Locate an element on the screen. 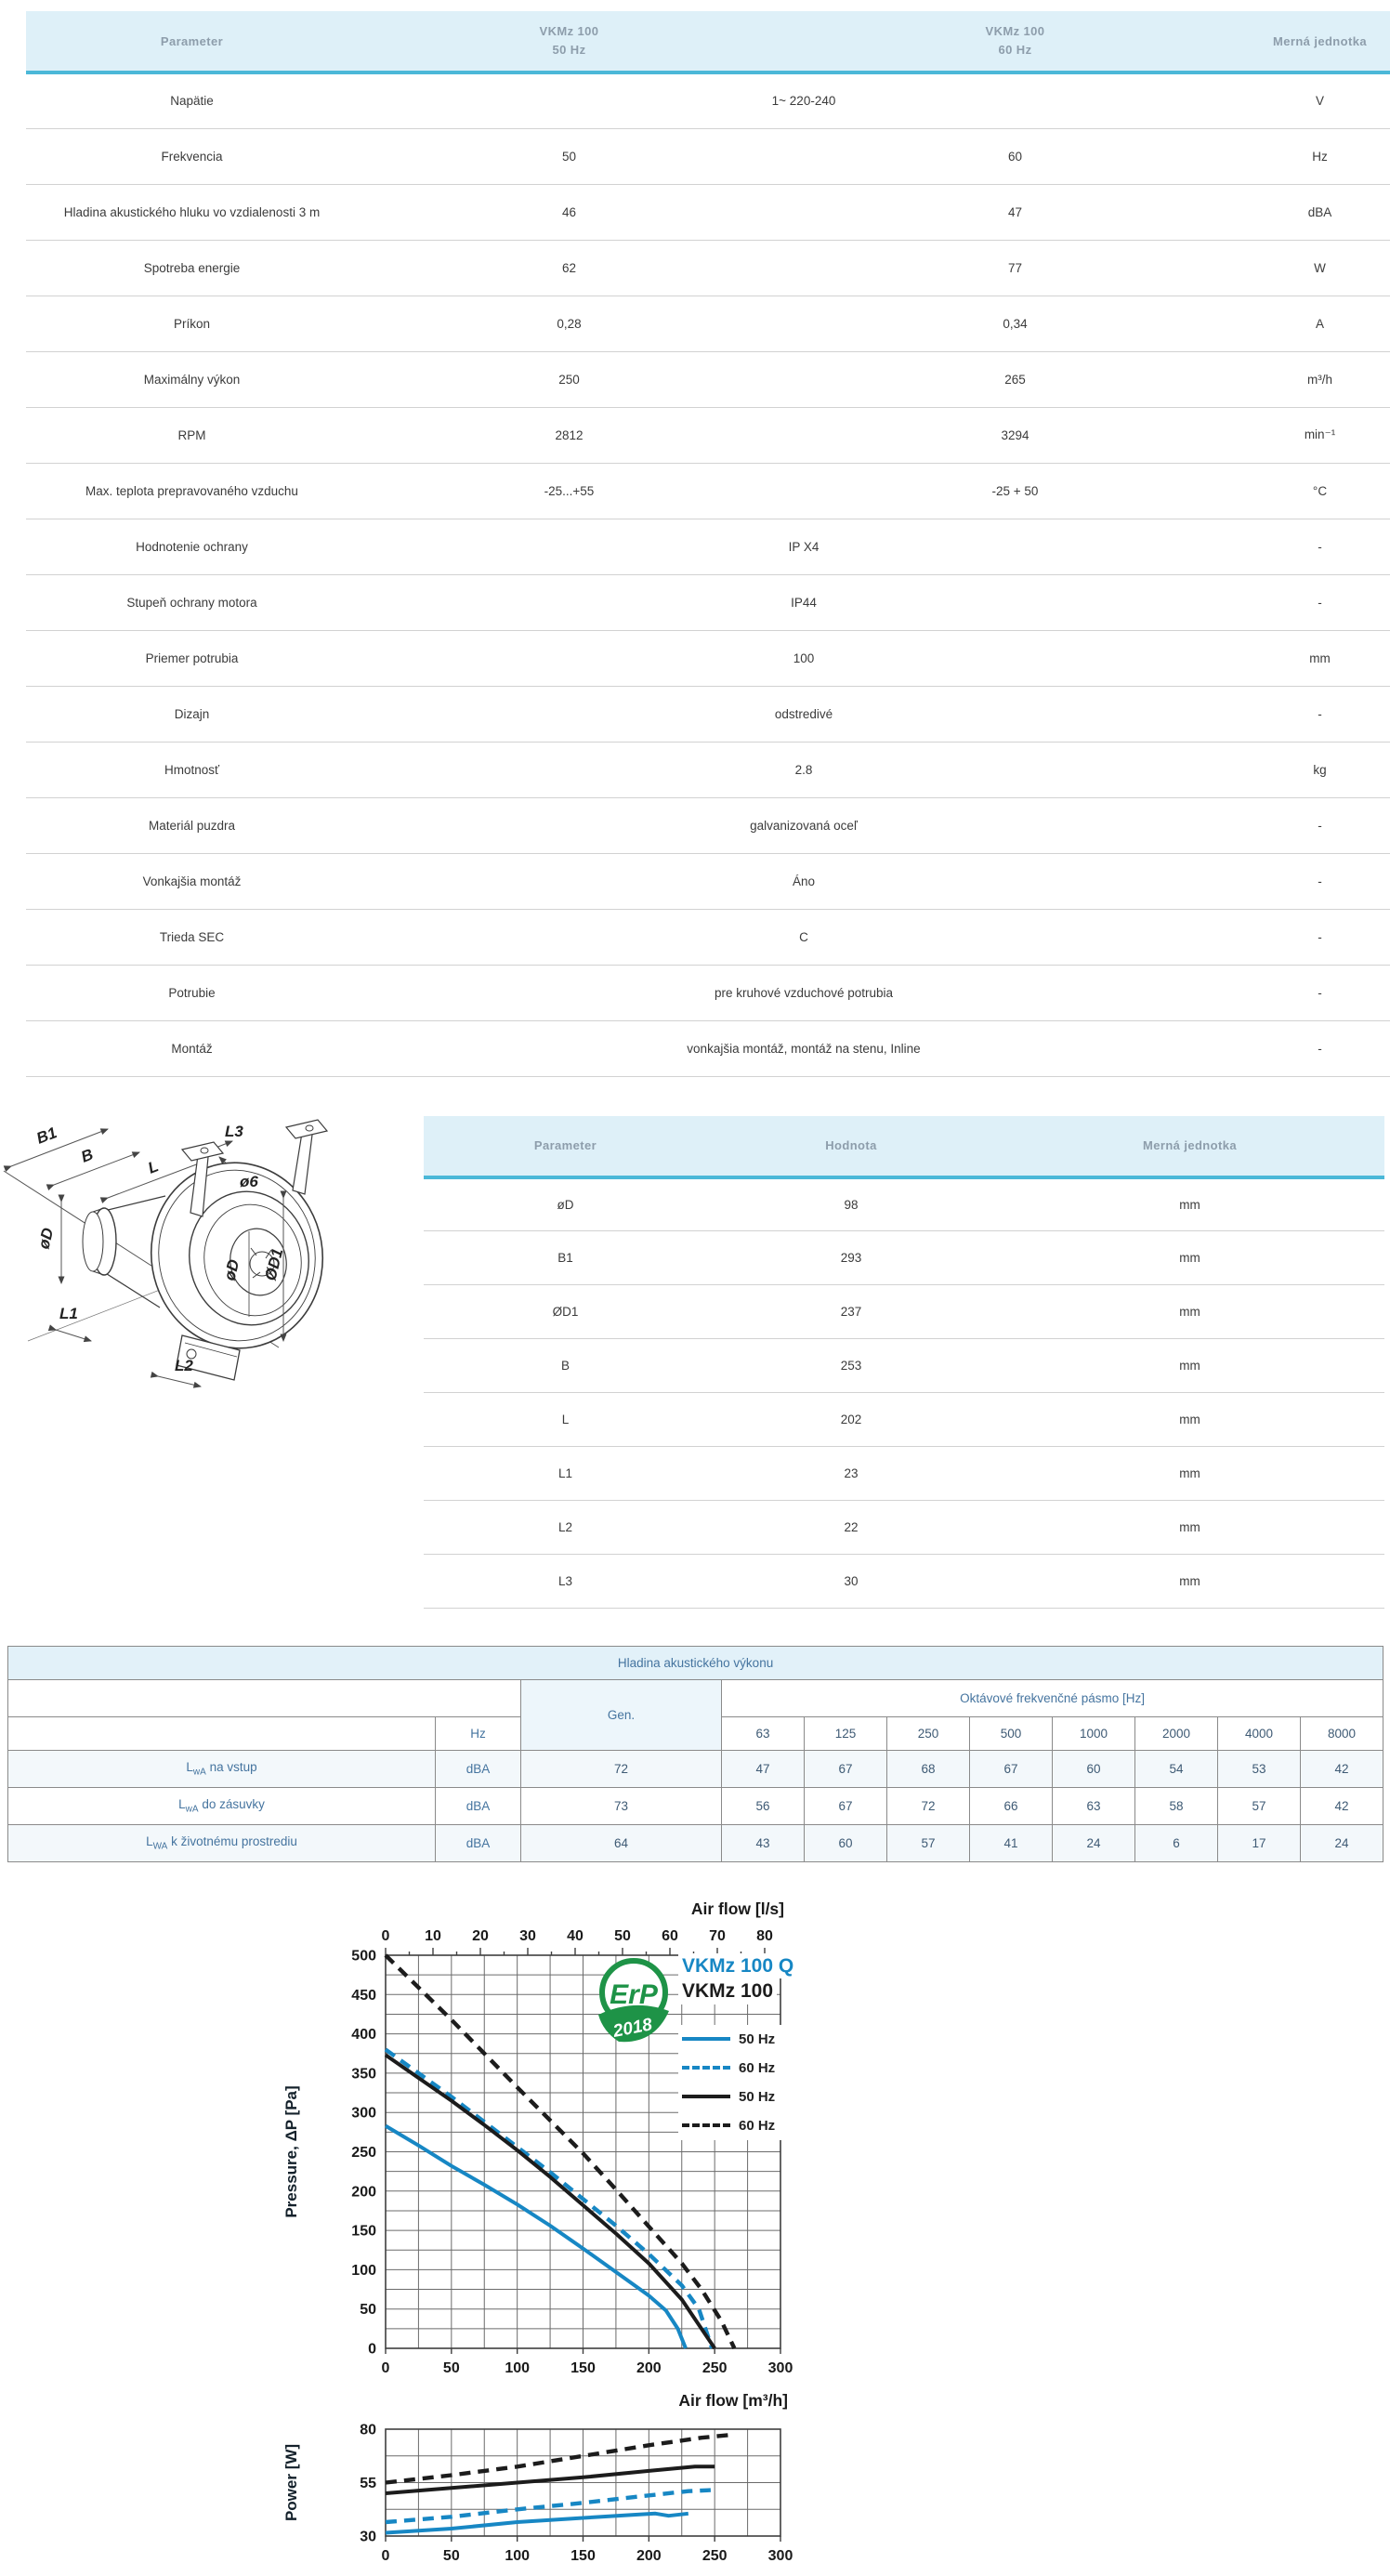  table-row: Trieda SEC C - is located at coordinates (708, 937).